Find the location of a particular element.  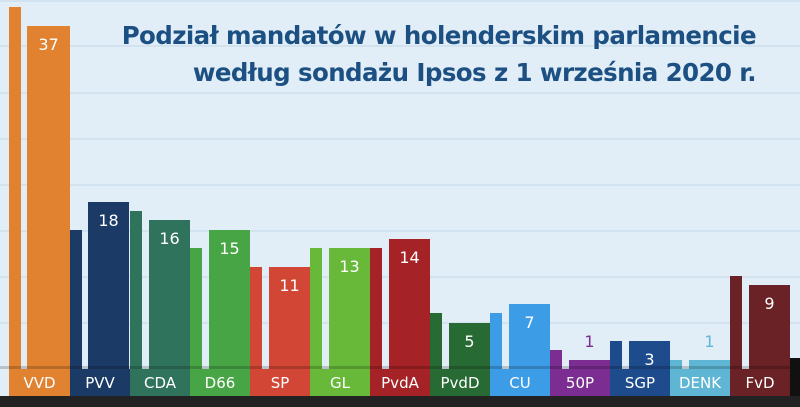

category-label-gl: GL is located at coordinates (340, 383).